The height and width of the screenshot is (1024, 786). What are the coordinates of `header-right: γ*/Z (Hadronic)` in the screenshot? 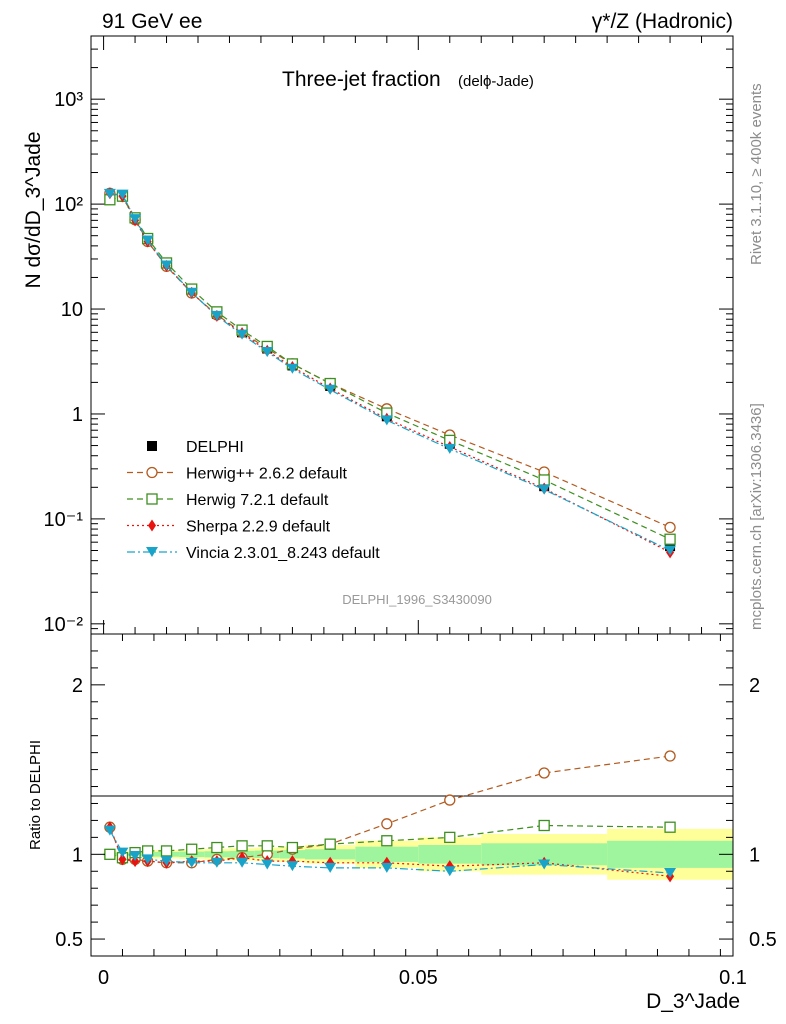 It's located at (662, 21).